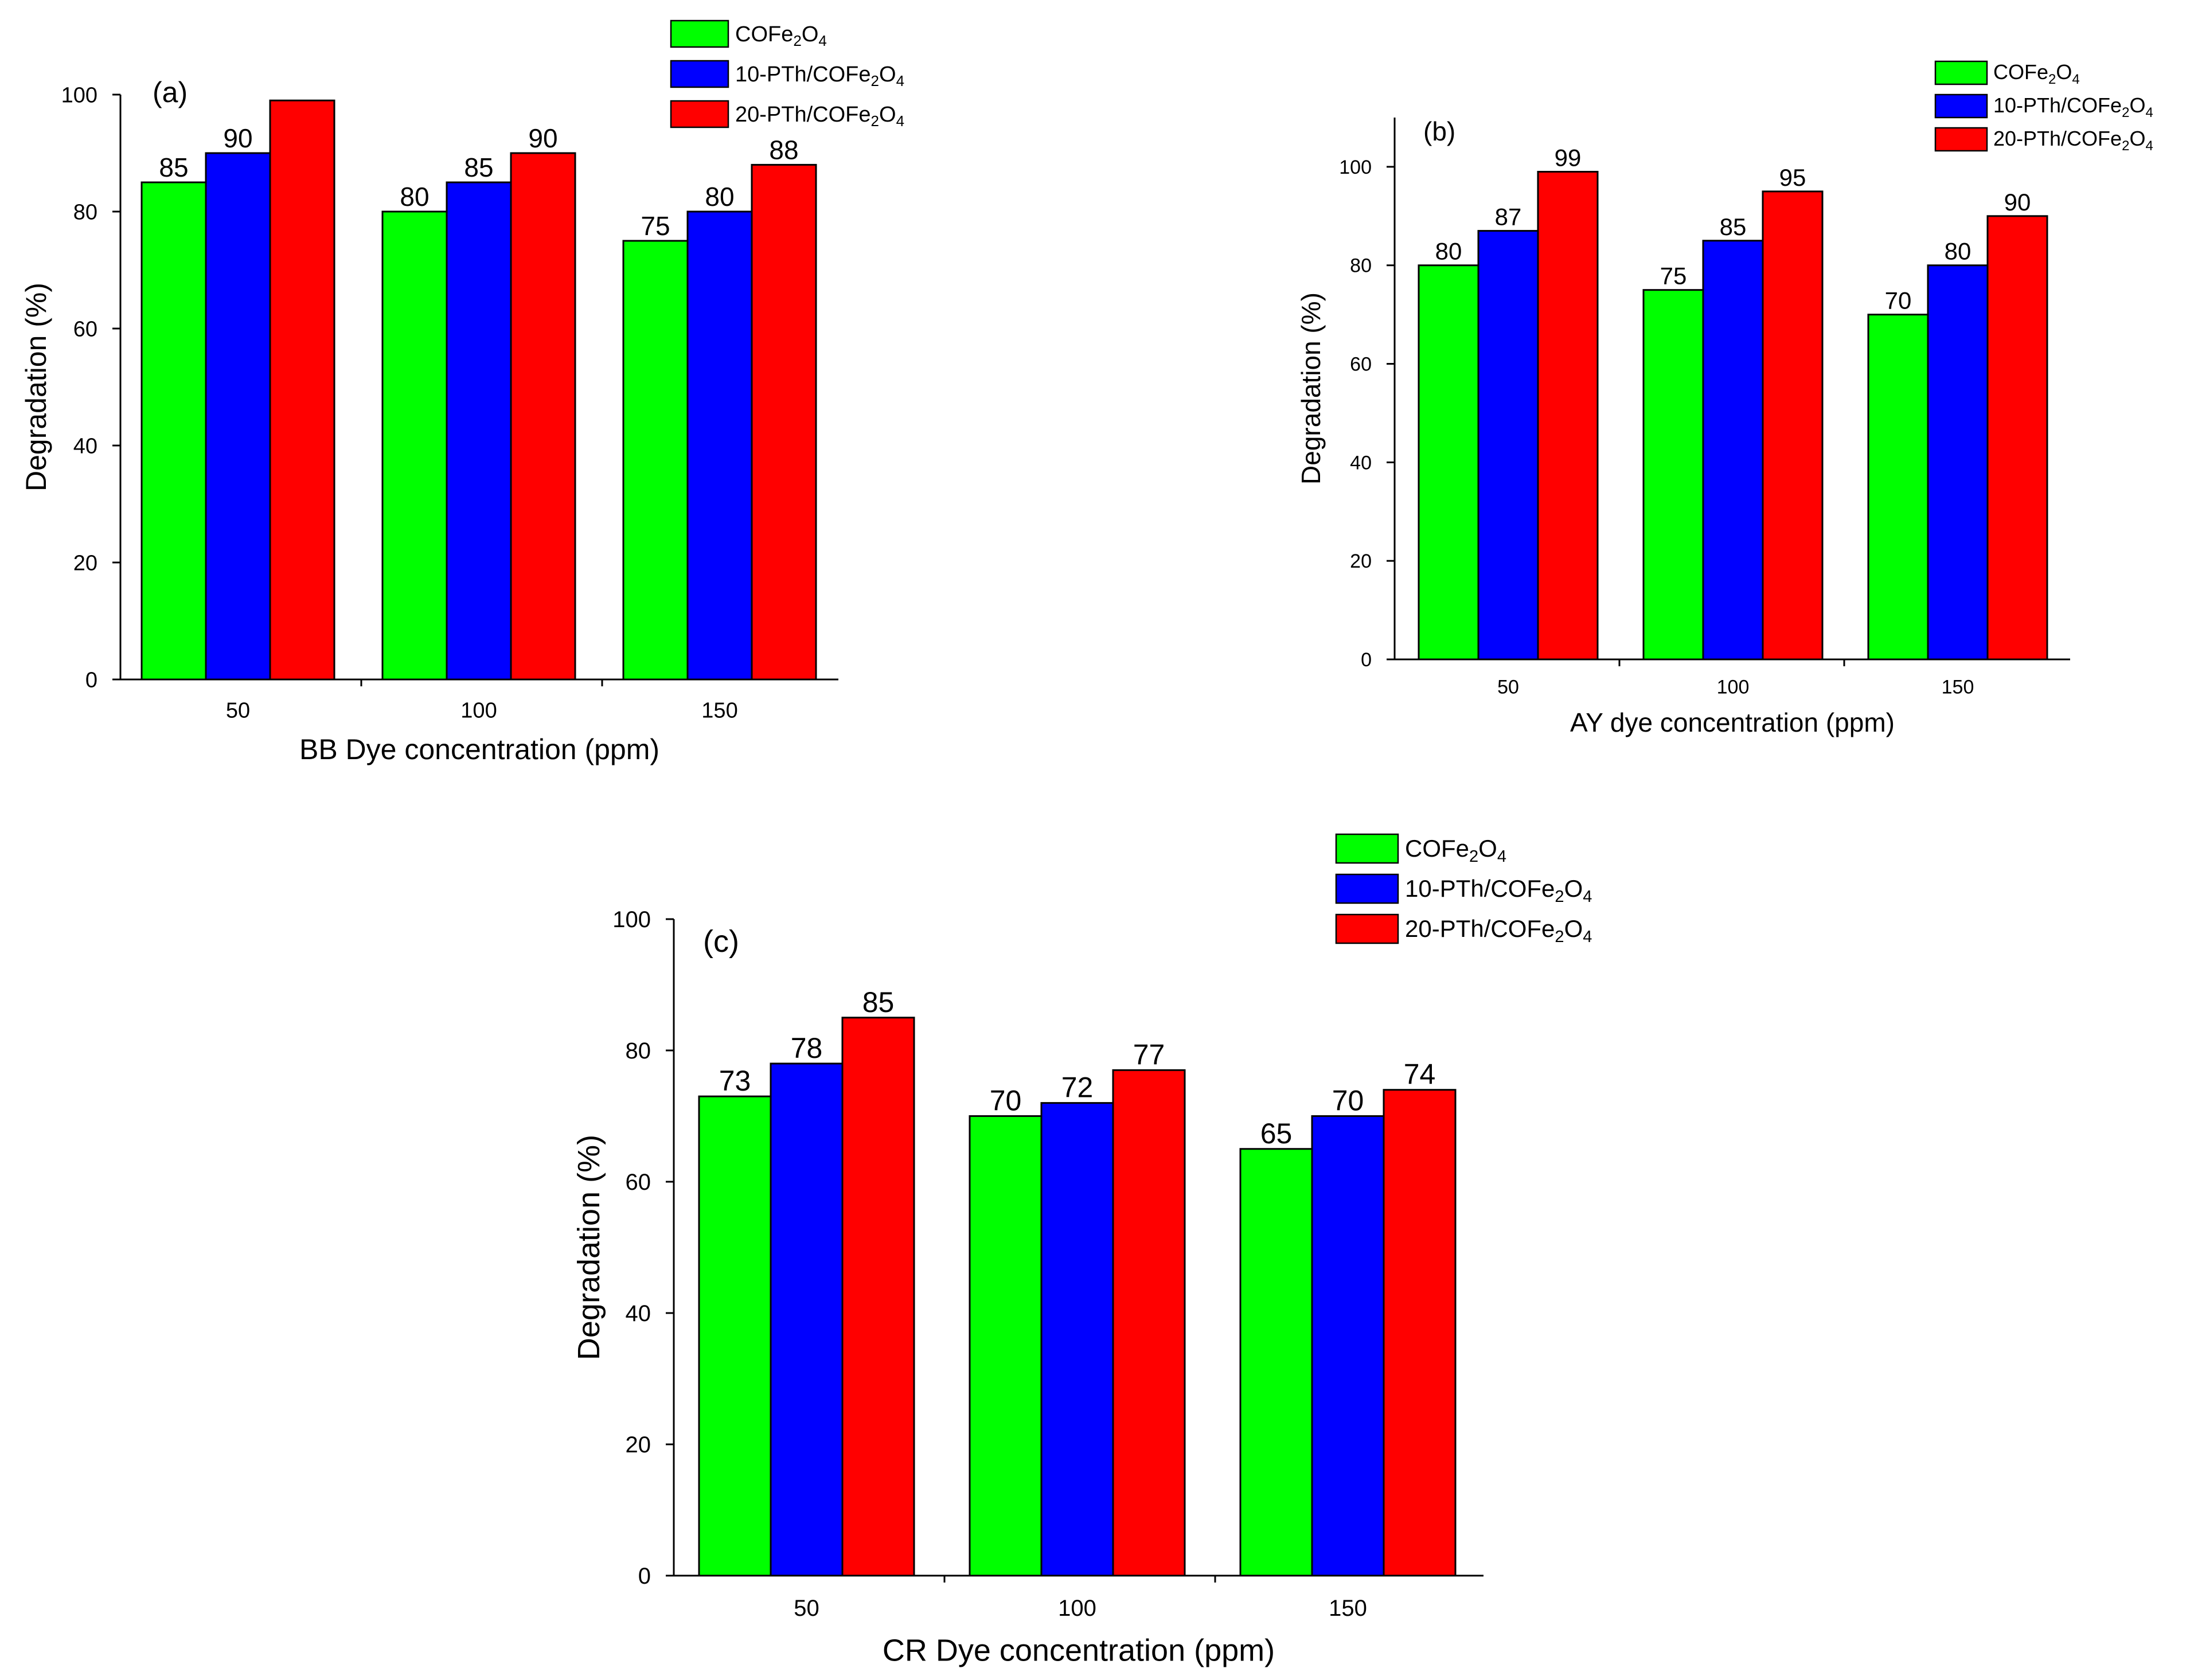 The image size is (2194, 1680). What do you see at coordinates (1509, 217) in the screenshot?
I see `bar-value-label: 87` at bounding box center [1509, 217].